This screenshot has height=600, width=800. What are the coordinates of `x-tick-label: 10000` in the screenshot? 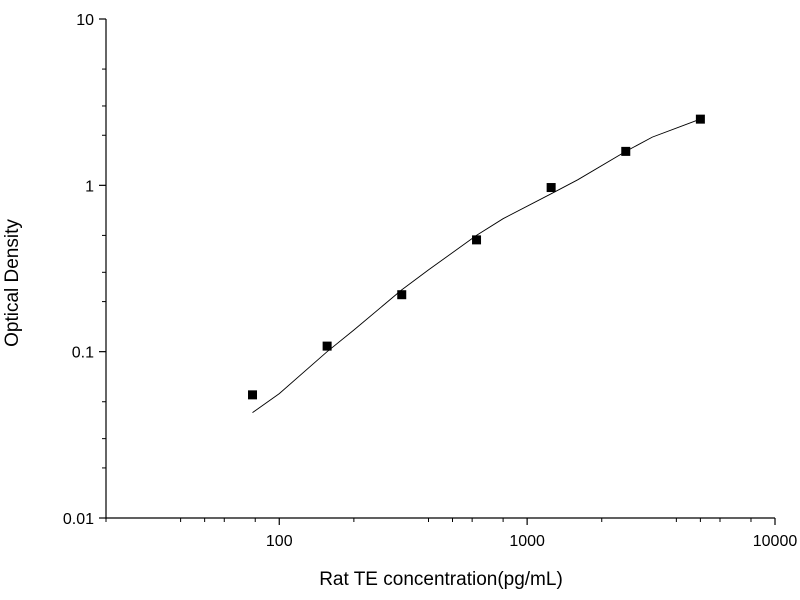 It's located at (775, 541).